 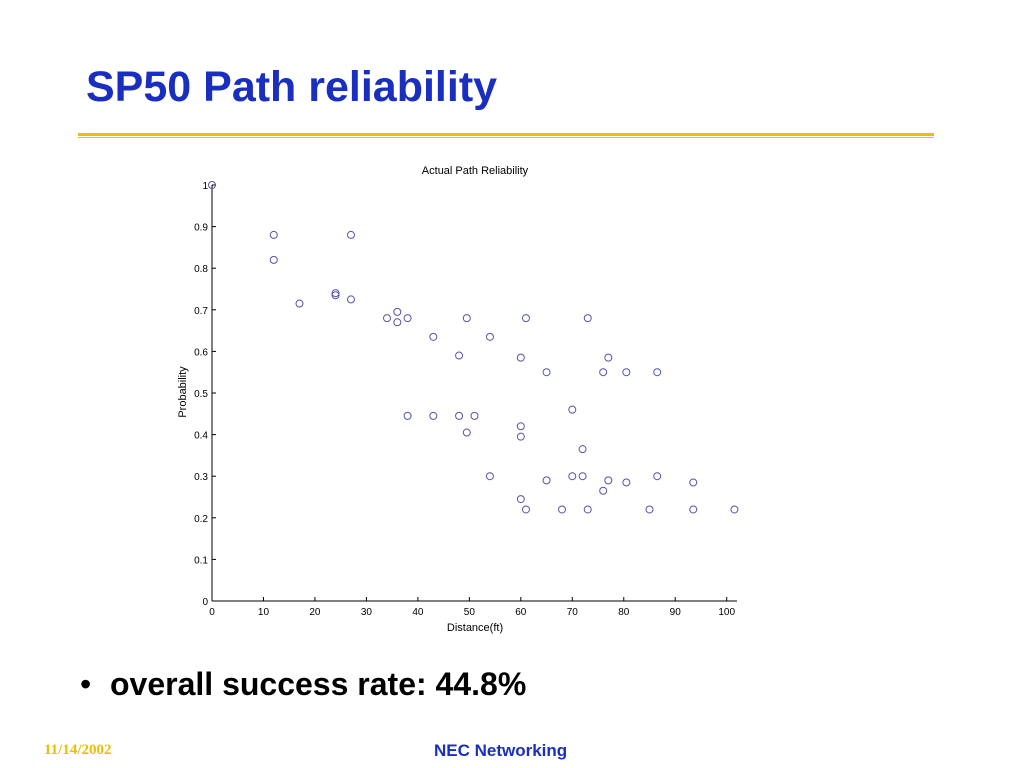 What do you see at coordinates (201, 477) in the screenshot?
I see `y-tick-label: 0.3` at bounding box center [201, 477].